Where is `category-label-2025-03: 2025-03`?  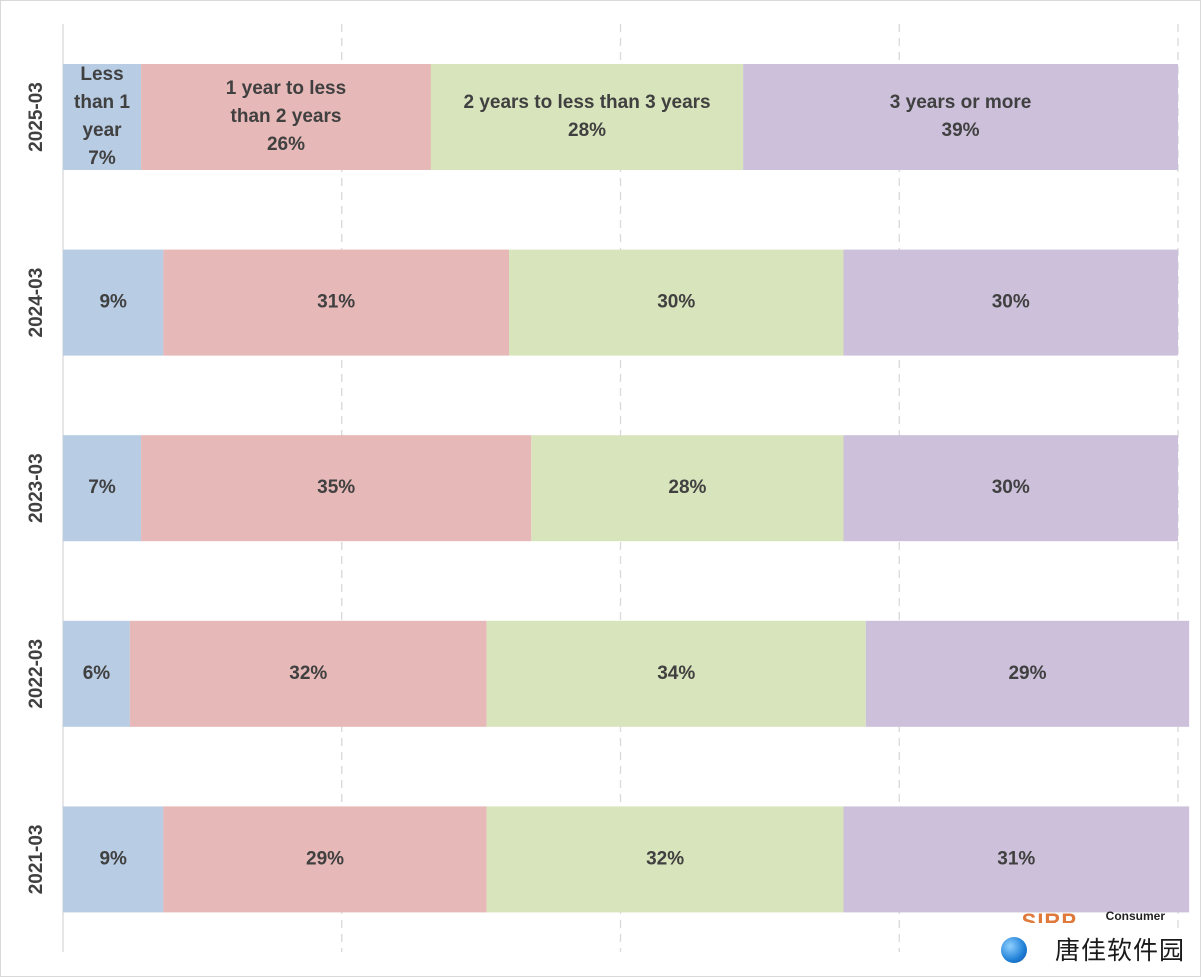 category-label-2025-03: 2025-03 is located at coordinates (36, 117).